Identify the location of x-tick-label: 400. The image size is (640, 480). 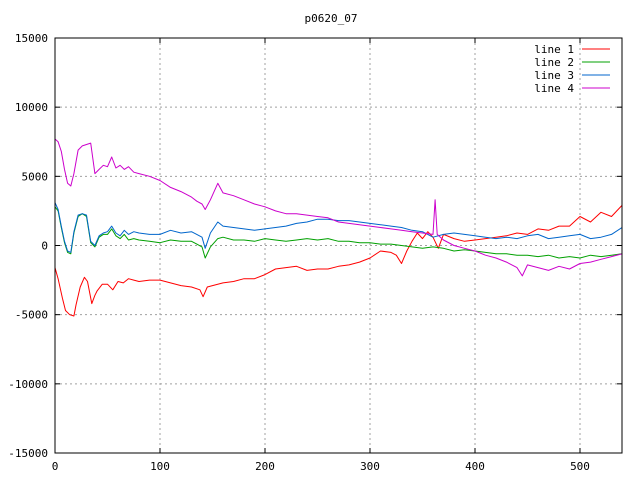
(475, 466).